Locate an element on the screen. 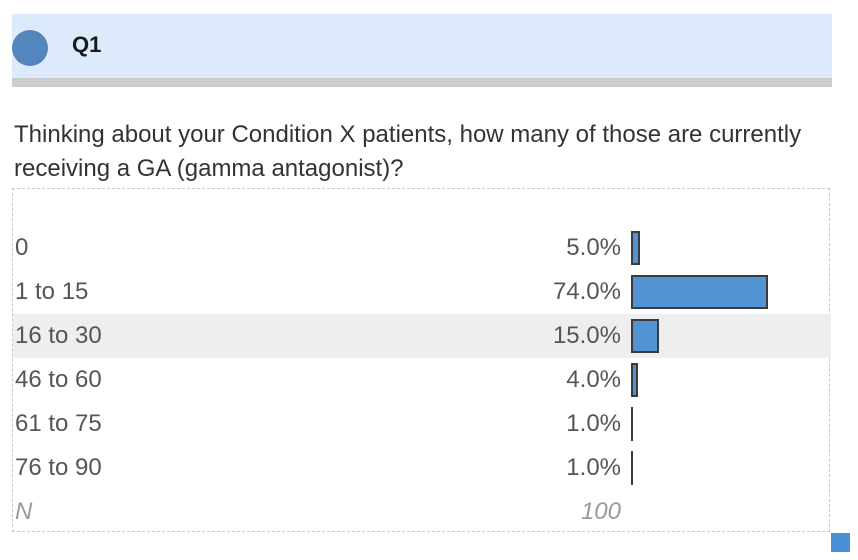 The image size is (858, 560). row-label: 46 to 60 is located at coordinates (58, 379).